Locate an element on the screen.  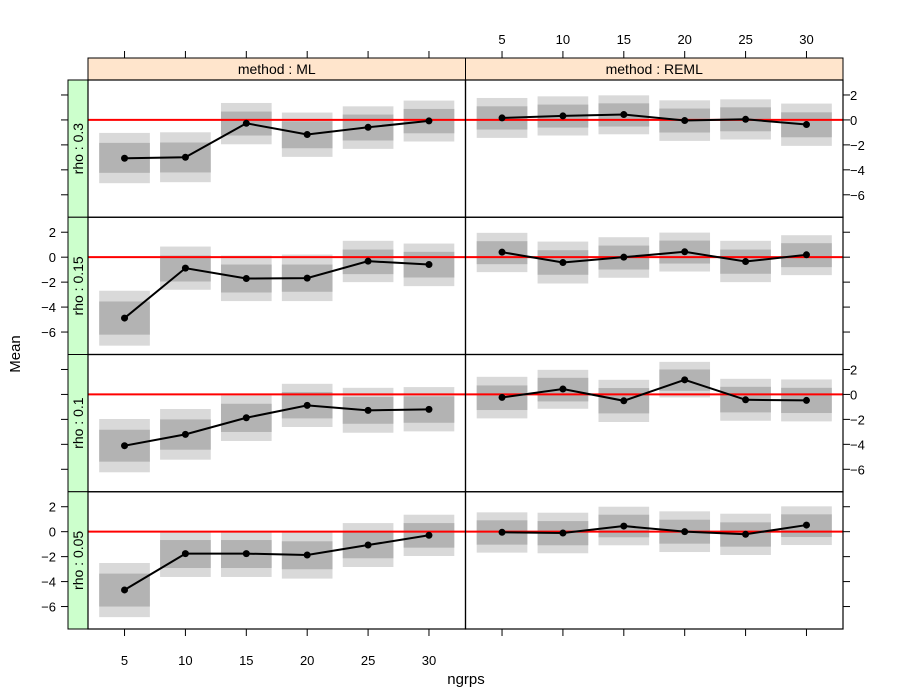
panel-reml-row0 is located at coordinates (654, 148).